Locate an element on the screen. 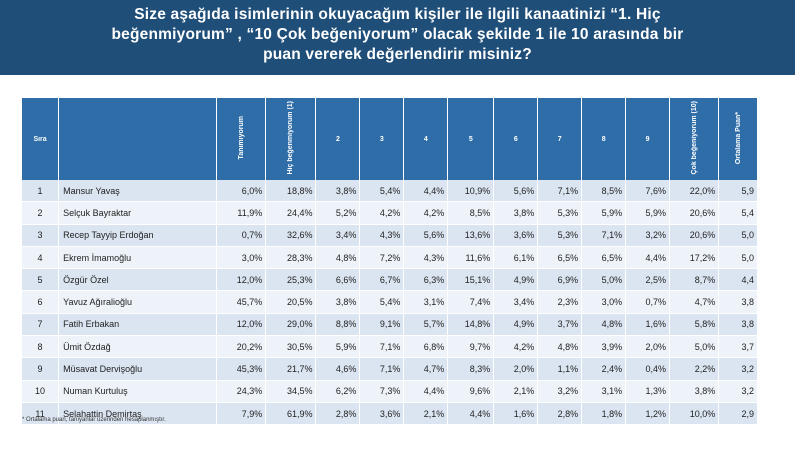 This screenshot has height=450, width=795. title-line-3: puan vererek değerlendirir misiniz? is located at coordinates (397, 54).